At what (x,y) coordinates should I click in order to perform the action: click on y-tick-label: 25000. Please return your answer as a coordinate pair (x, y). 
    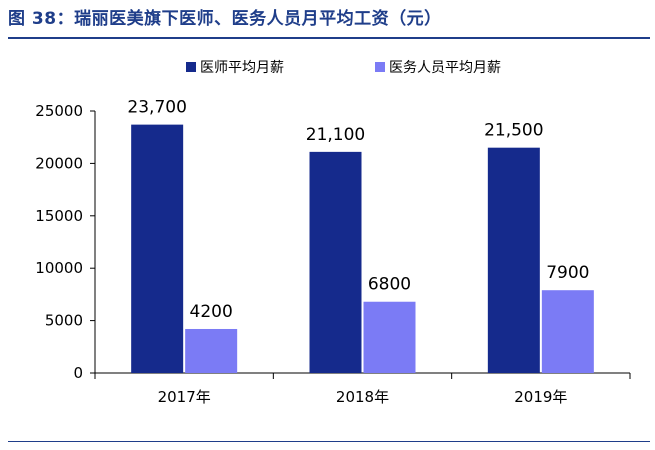
    Looking at the image, I should click on (59, 111).